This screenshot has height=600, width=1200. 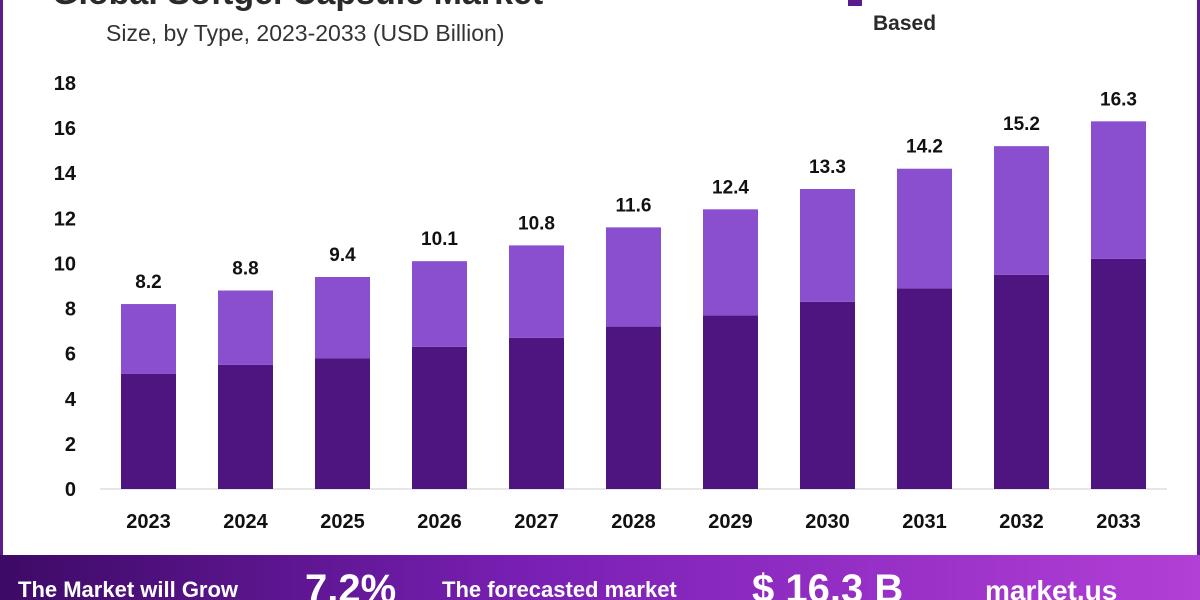 What do you see at coordinates (148, 282) in the screenshot?
I see `data-label-2023: 8.2` at bounding box center [148, 282].